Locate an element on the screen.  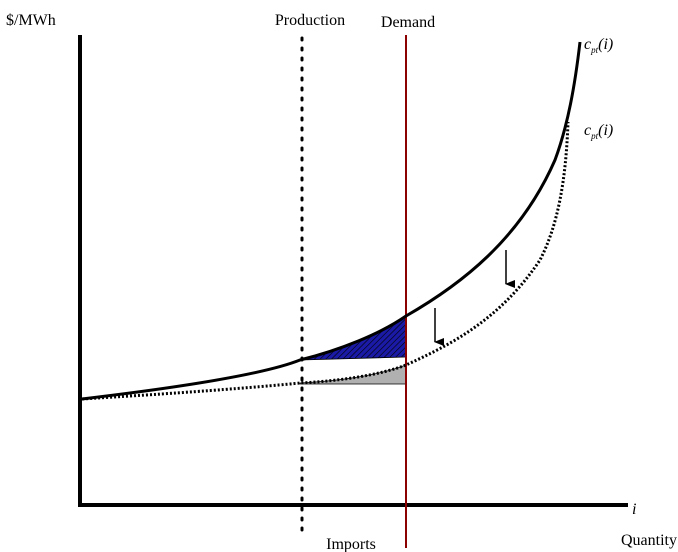
upper-curve-label: cpt(i) is located at coordinates (598, 45).